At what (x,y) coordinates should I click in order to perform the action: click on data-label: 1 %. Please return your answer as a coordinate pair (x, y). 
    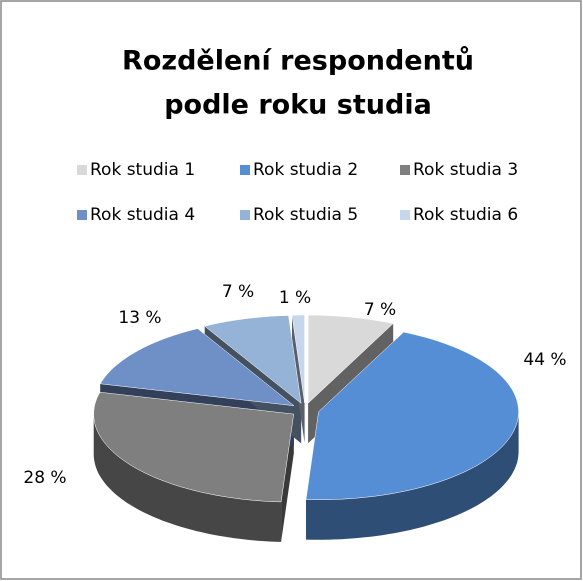
    Looking at the image, I should click on (295, 298).